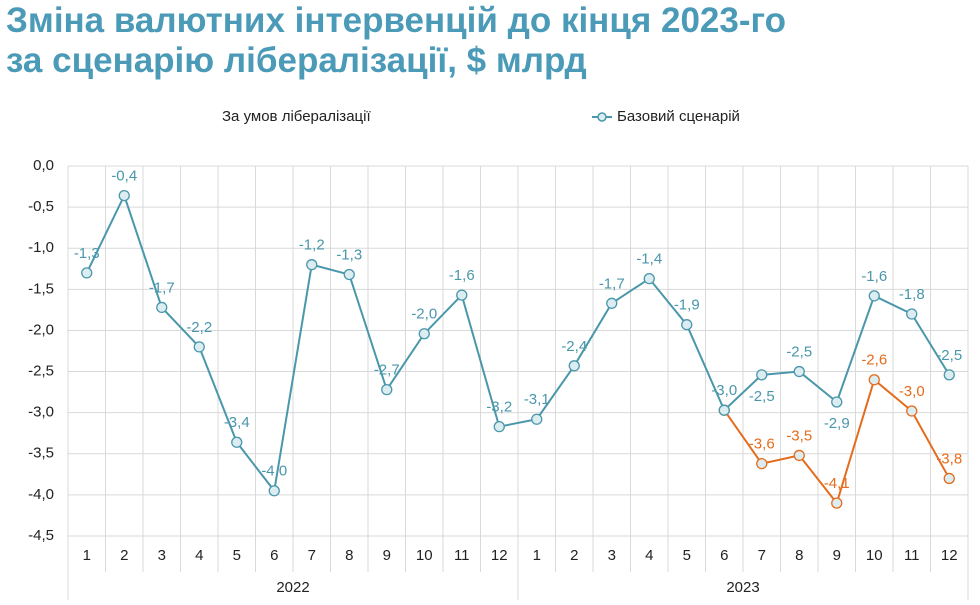 This screenshot has width=980, height=605. Describe the element at coordinates (574, 346) in the screenshot. I see `data-label: -2,4` at that location.